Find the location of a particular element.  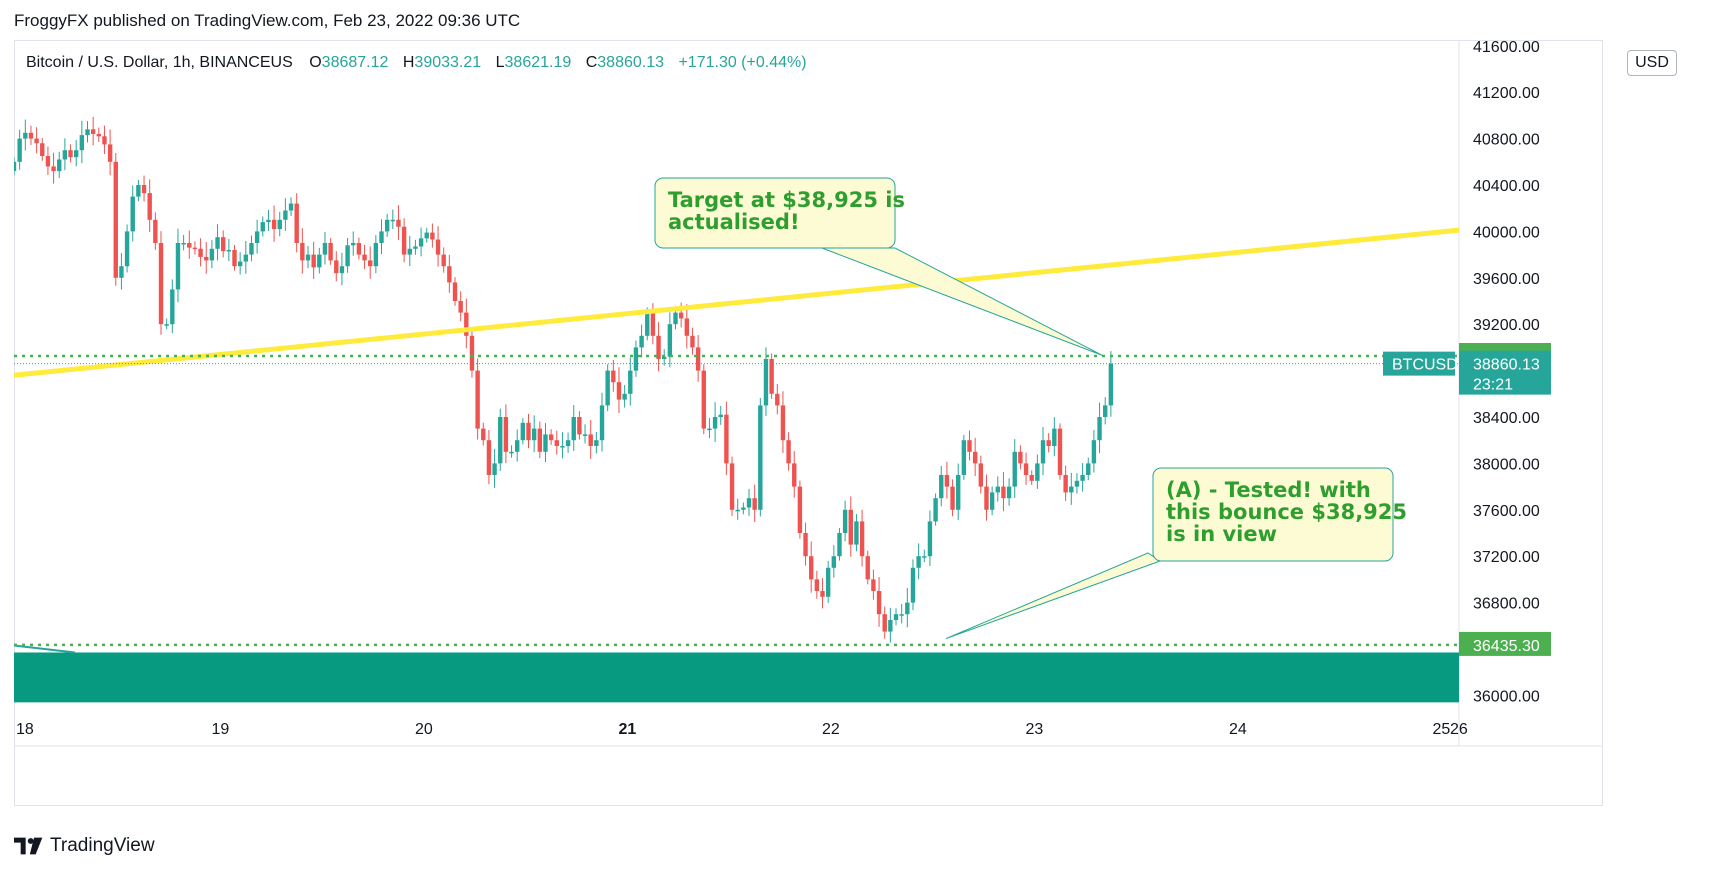

legend-symbol: Bitcoin / U.S. Dollar, 1h, BINANCEUS is located at coordinates (159, 62).